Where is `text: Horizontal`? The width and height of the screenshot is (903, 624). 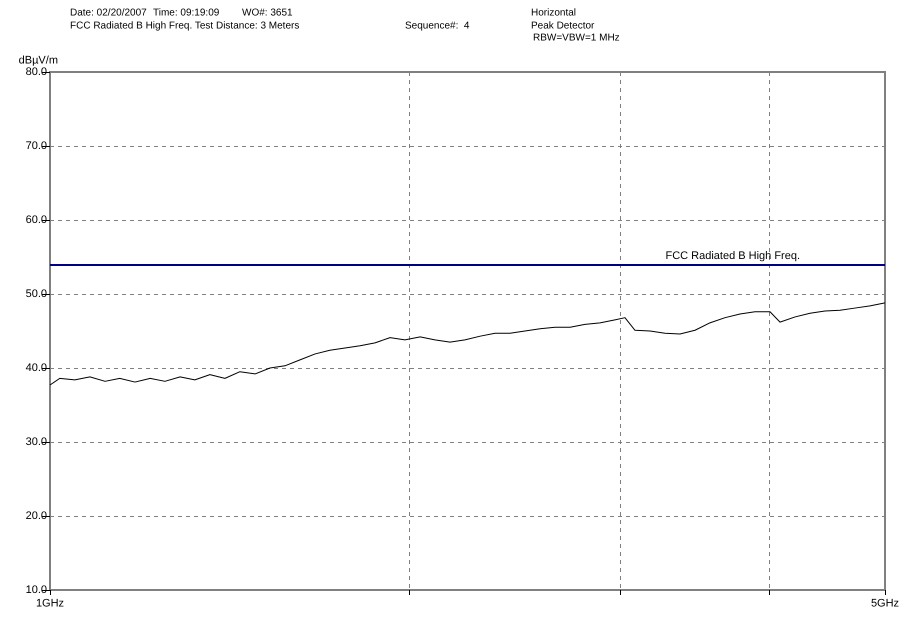
text: Horizontal is located at coordinates (553, 13).